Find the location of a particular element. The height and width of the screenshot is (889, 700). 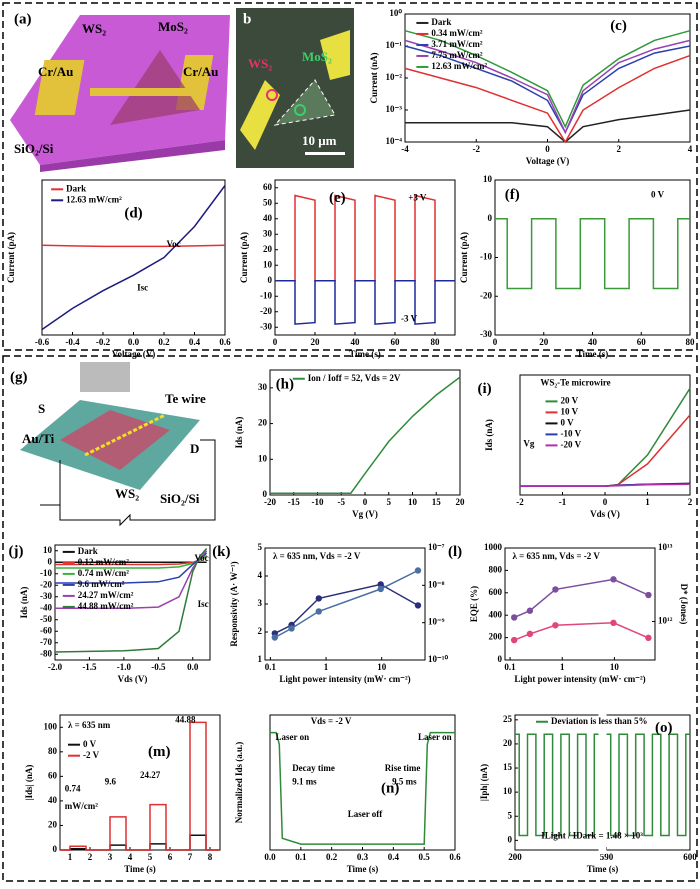

annotation: Laser on is located at coordinates (293, 737).